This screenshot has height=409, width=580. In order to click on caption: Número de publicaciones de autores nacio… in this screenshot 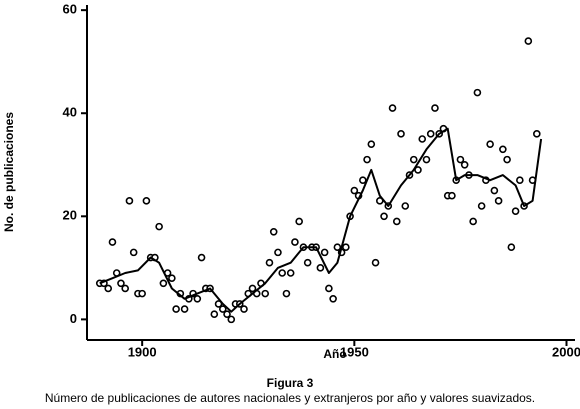, I will do `click(290, 398)`.